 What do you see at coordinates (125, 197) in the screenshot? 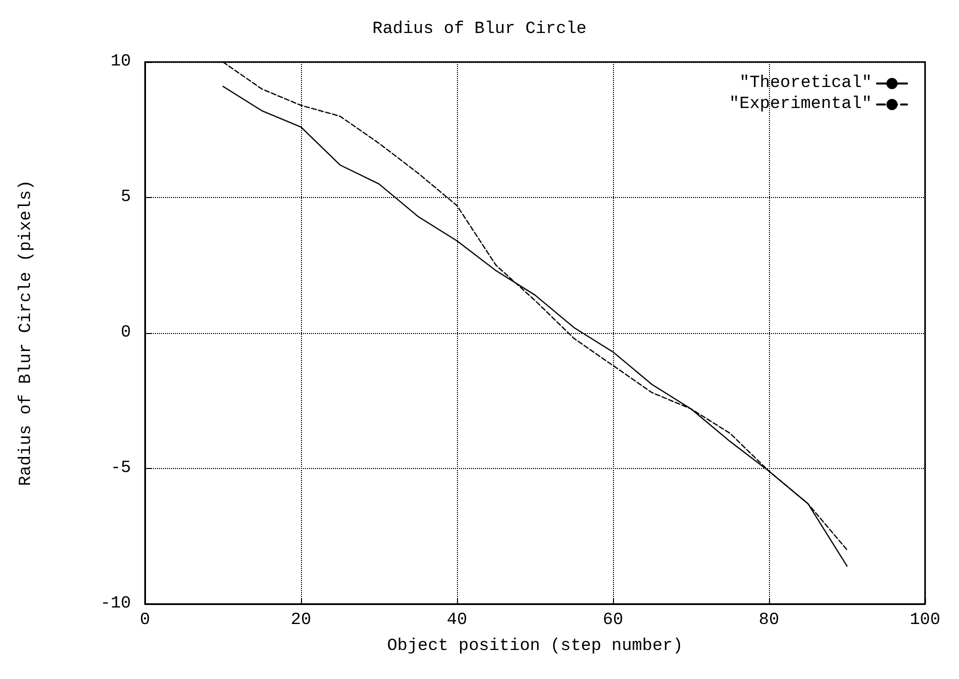
I see `y-tick-label: 5` at bounding box center [125, 197].